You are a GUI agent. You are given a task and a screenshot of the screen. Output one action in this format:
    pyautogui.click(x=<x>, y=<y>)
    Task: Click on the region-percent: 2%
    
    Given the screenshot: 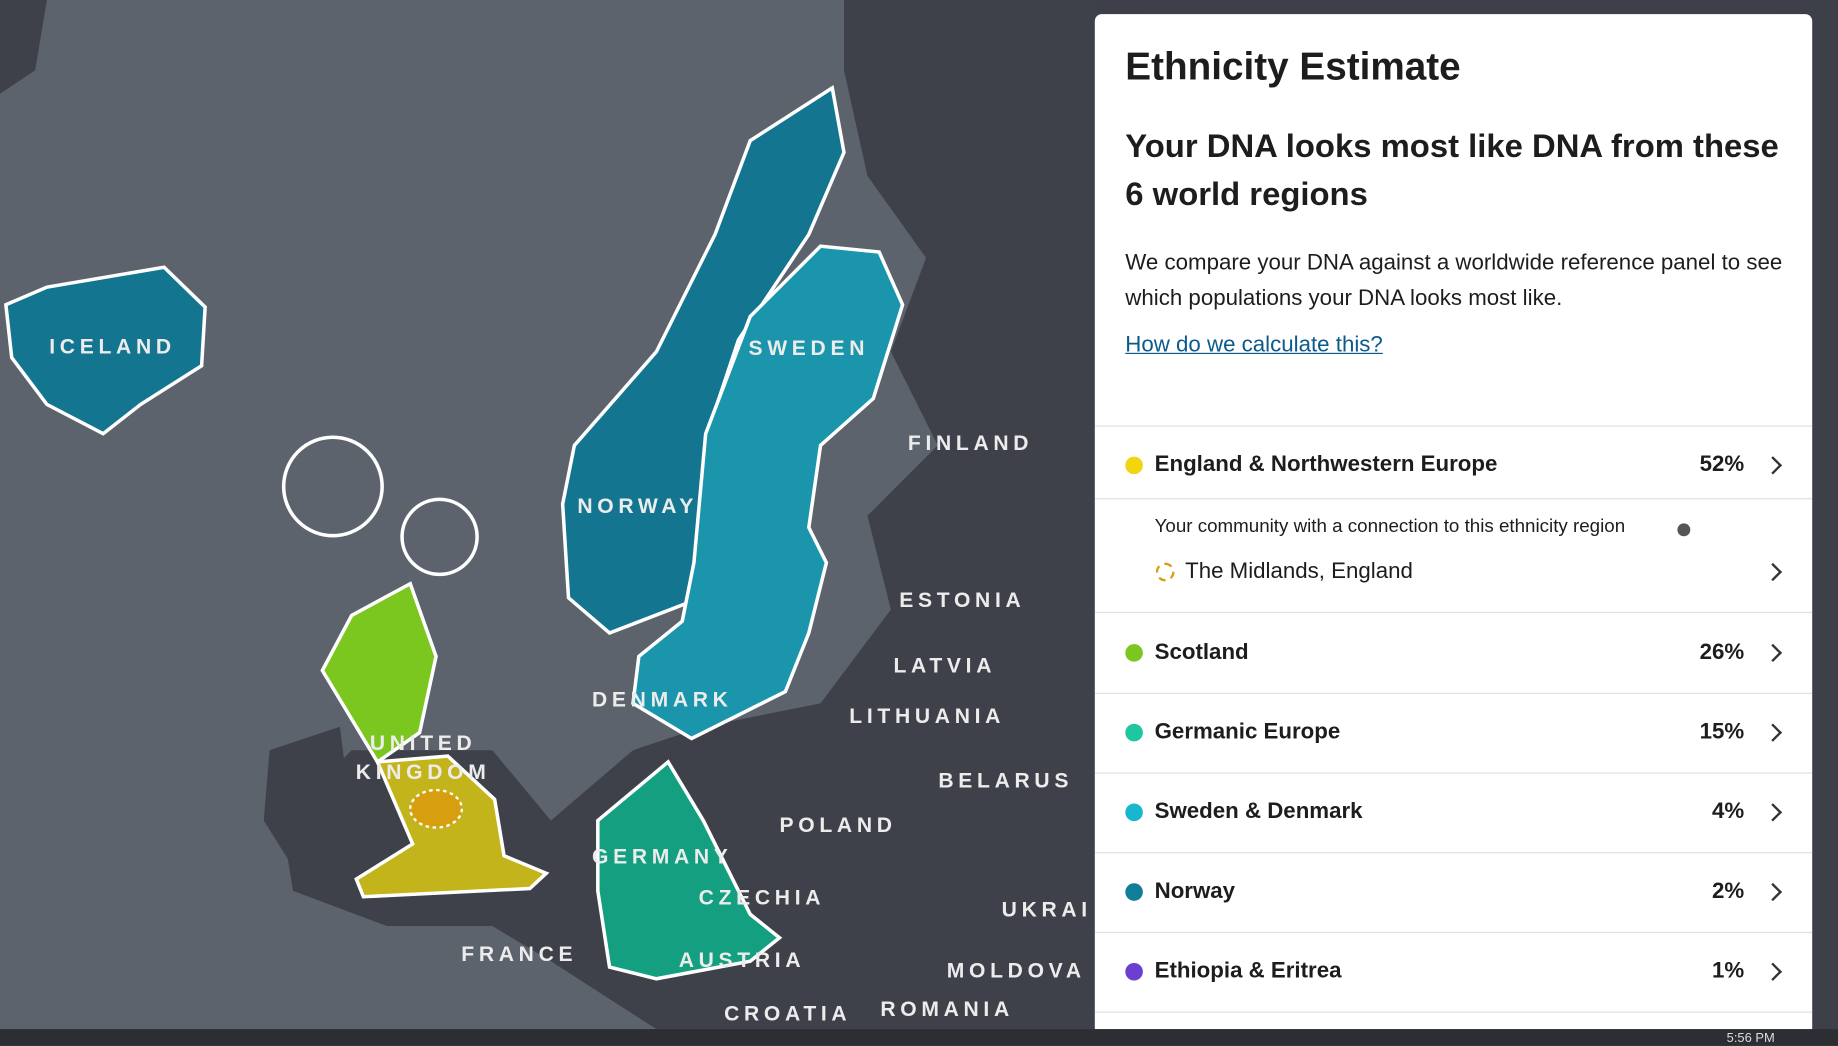 What is the action you would take?
    pyautogui.click(x=1728, y=891)
    